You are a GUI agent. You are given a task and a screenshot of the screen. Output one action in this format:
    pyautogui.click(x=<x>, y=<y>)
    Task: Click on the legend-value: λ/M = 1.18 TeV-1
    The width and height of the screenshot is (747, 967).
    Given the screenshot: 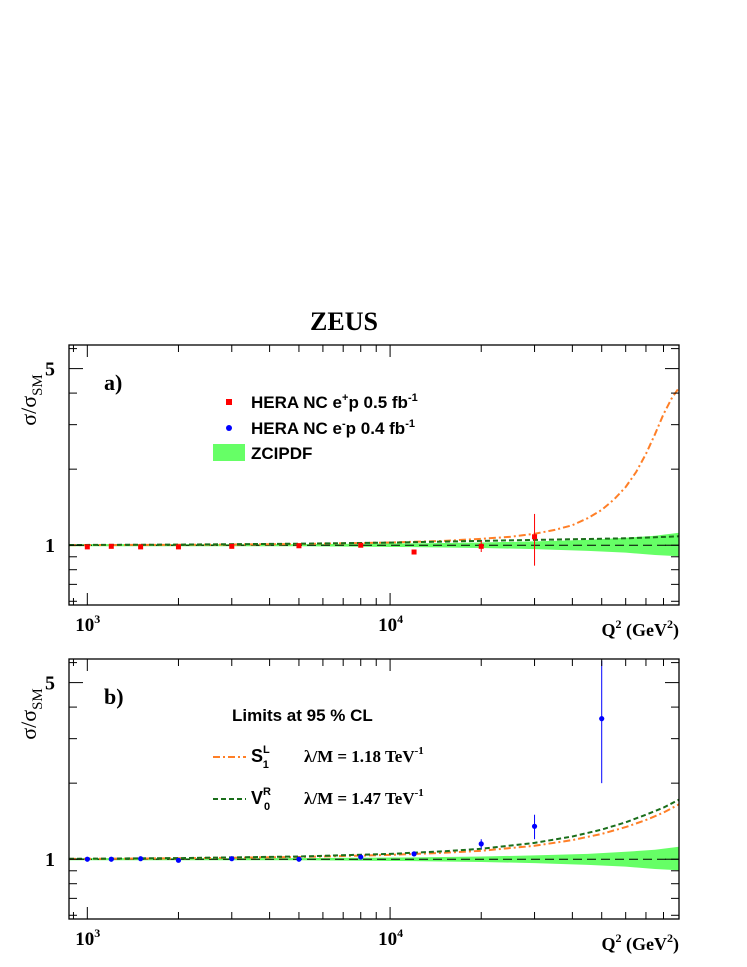 What is the action you would take?
    pyautogui.click(x=364, y=755)
    